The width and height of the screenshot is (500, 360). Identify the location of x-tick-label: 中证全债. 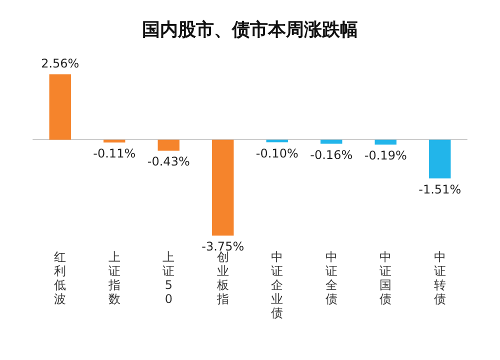
(331, 278).